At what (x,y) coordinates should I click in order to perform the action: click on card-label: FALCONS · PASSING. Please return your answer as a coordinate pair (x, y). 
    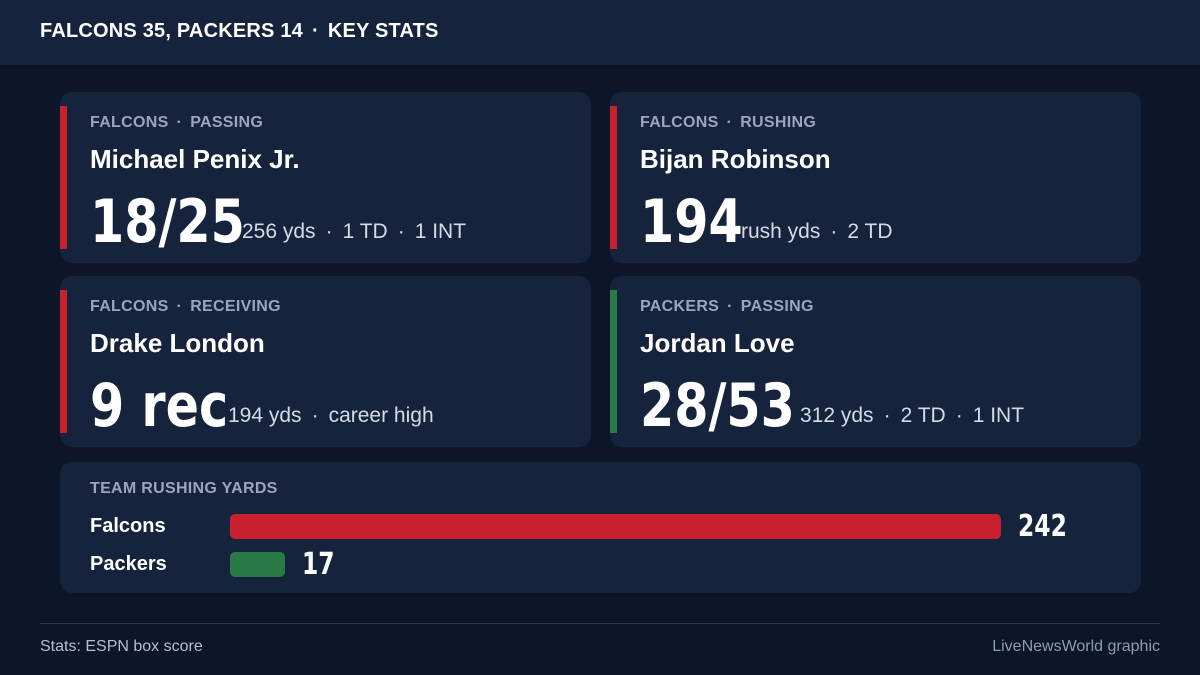
    Looking at the image, I should click on (176, 123).